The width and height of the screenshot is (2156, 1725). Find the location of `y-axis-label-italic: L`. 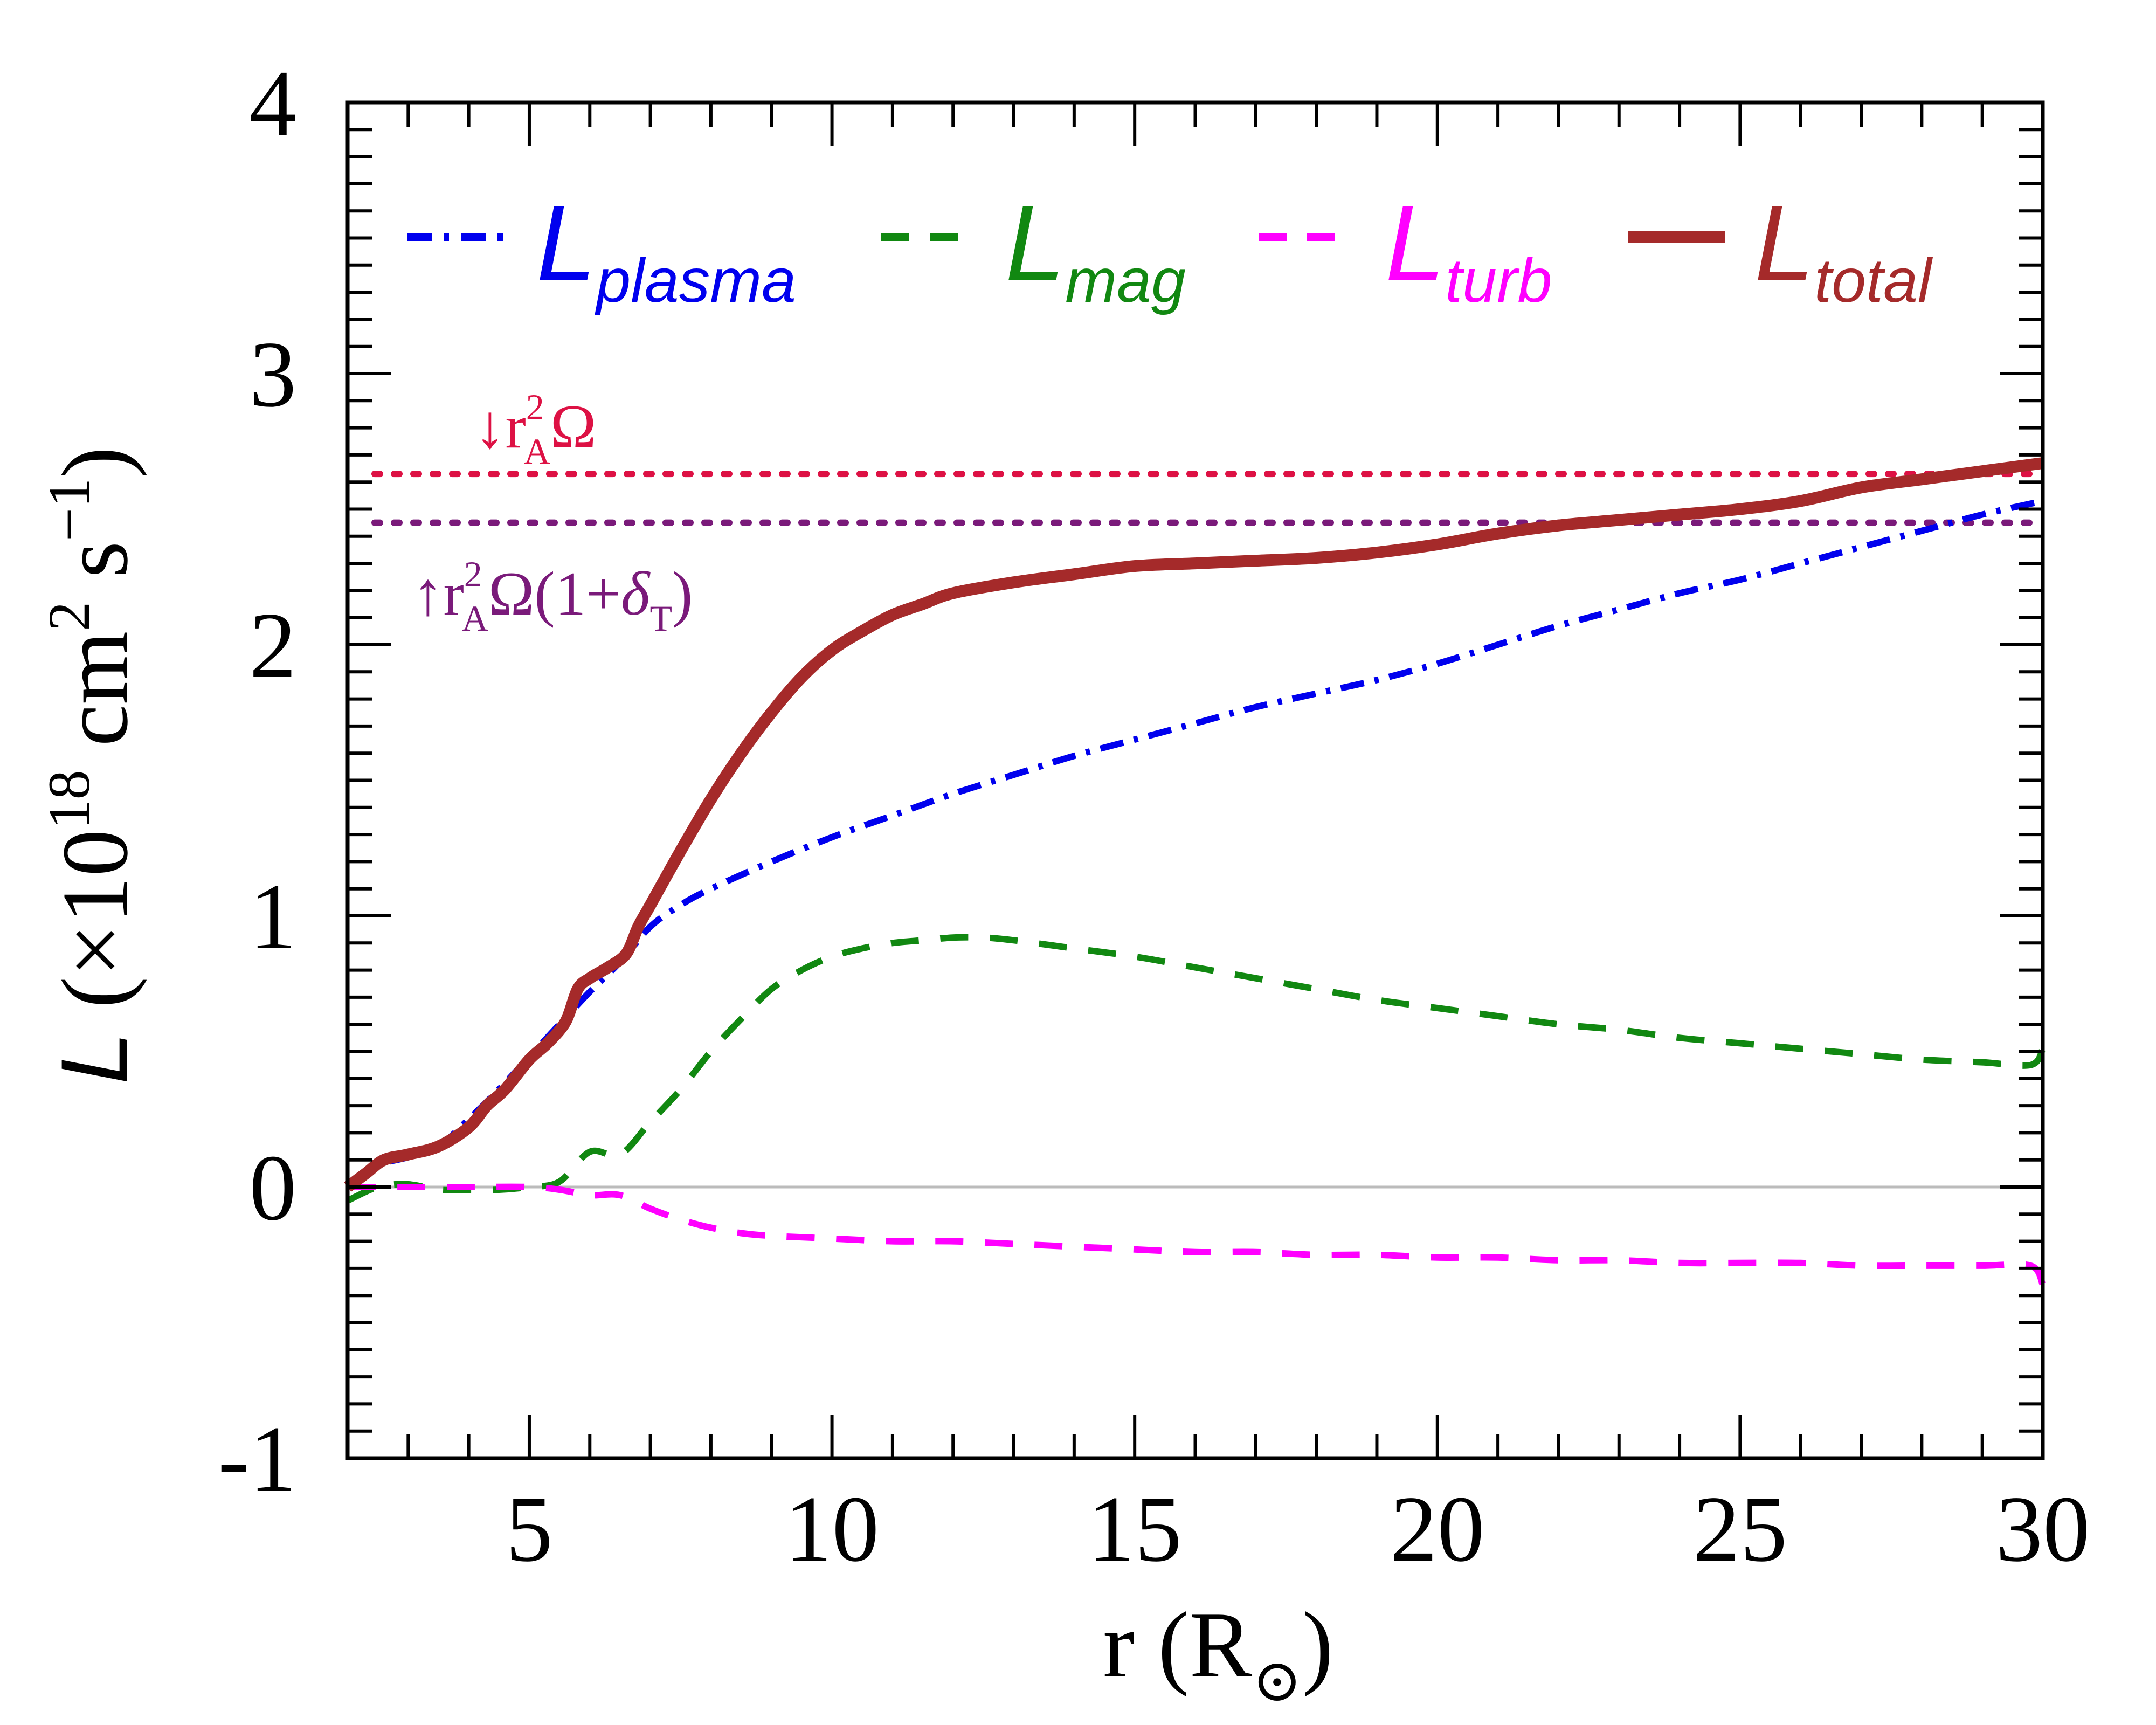

y-axis-label-italic: L is located at coordinates (94, 1058).